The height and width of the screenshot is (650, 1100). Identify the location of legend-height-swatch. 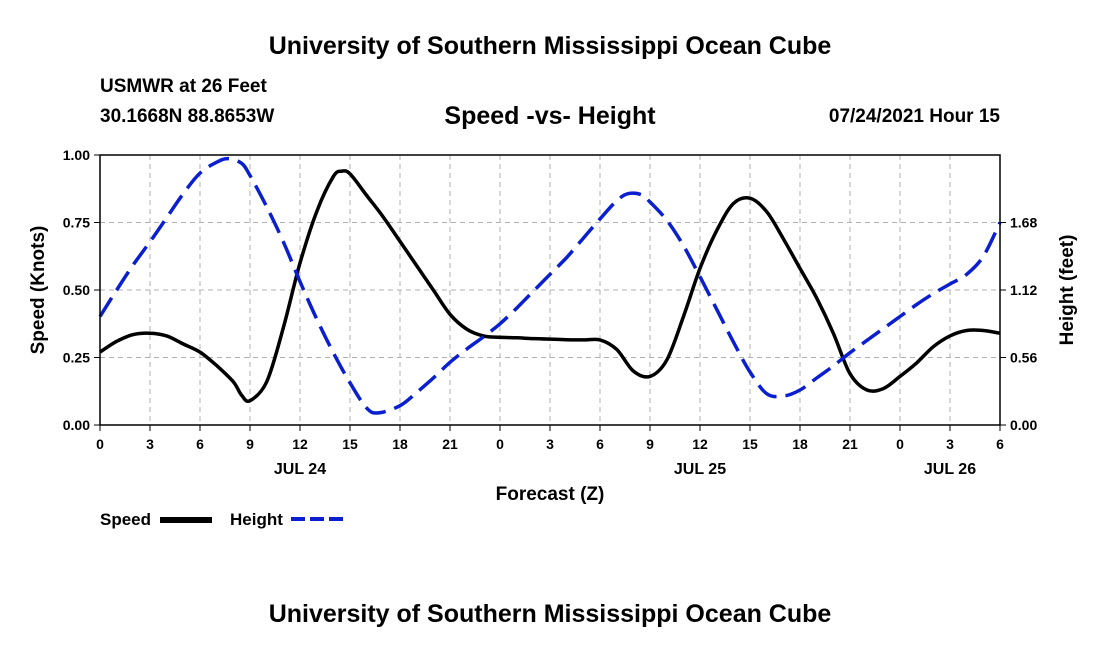
(317, 519).